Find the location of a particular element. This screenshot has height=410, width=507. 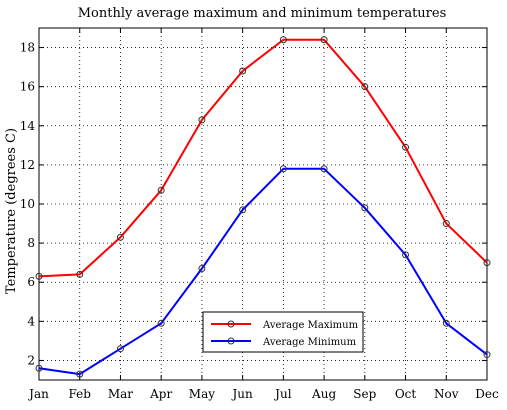

x-tick-label: Jul is located at coordinates (282, 394).